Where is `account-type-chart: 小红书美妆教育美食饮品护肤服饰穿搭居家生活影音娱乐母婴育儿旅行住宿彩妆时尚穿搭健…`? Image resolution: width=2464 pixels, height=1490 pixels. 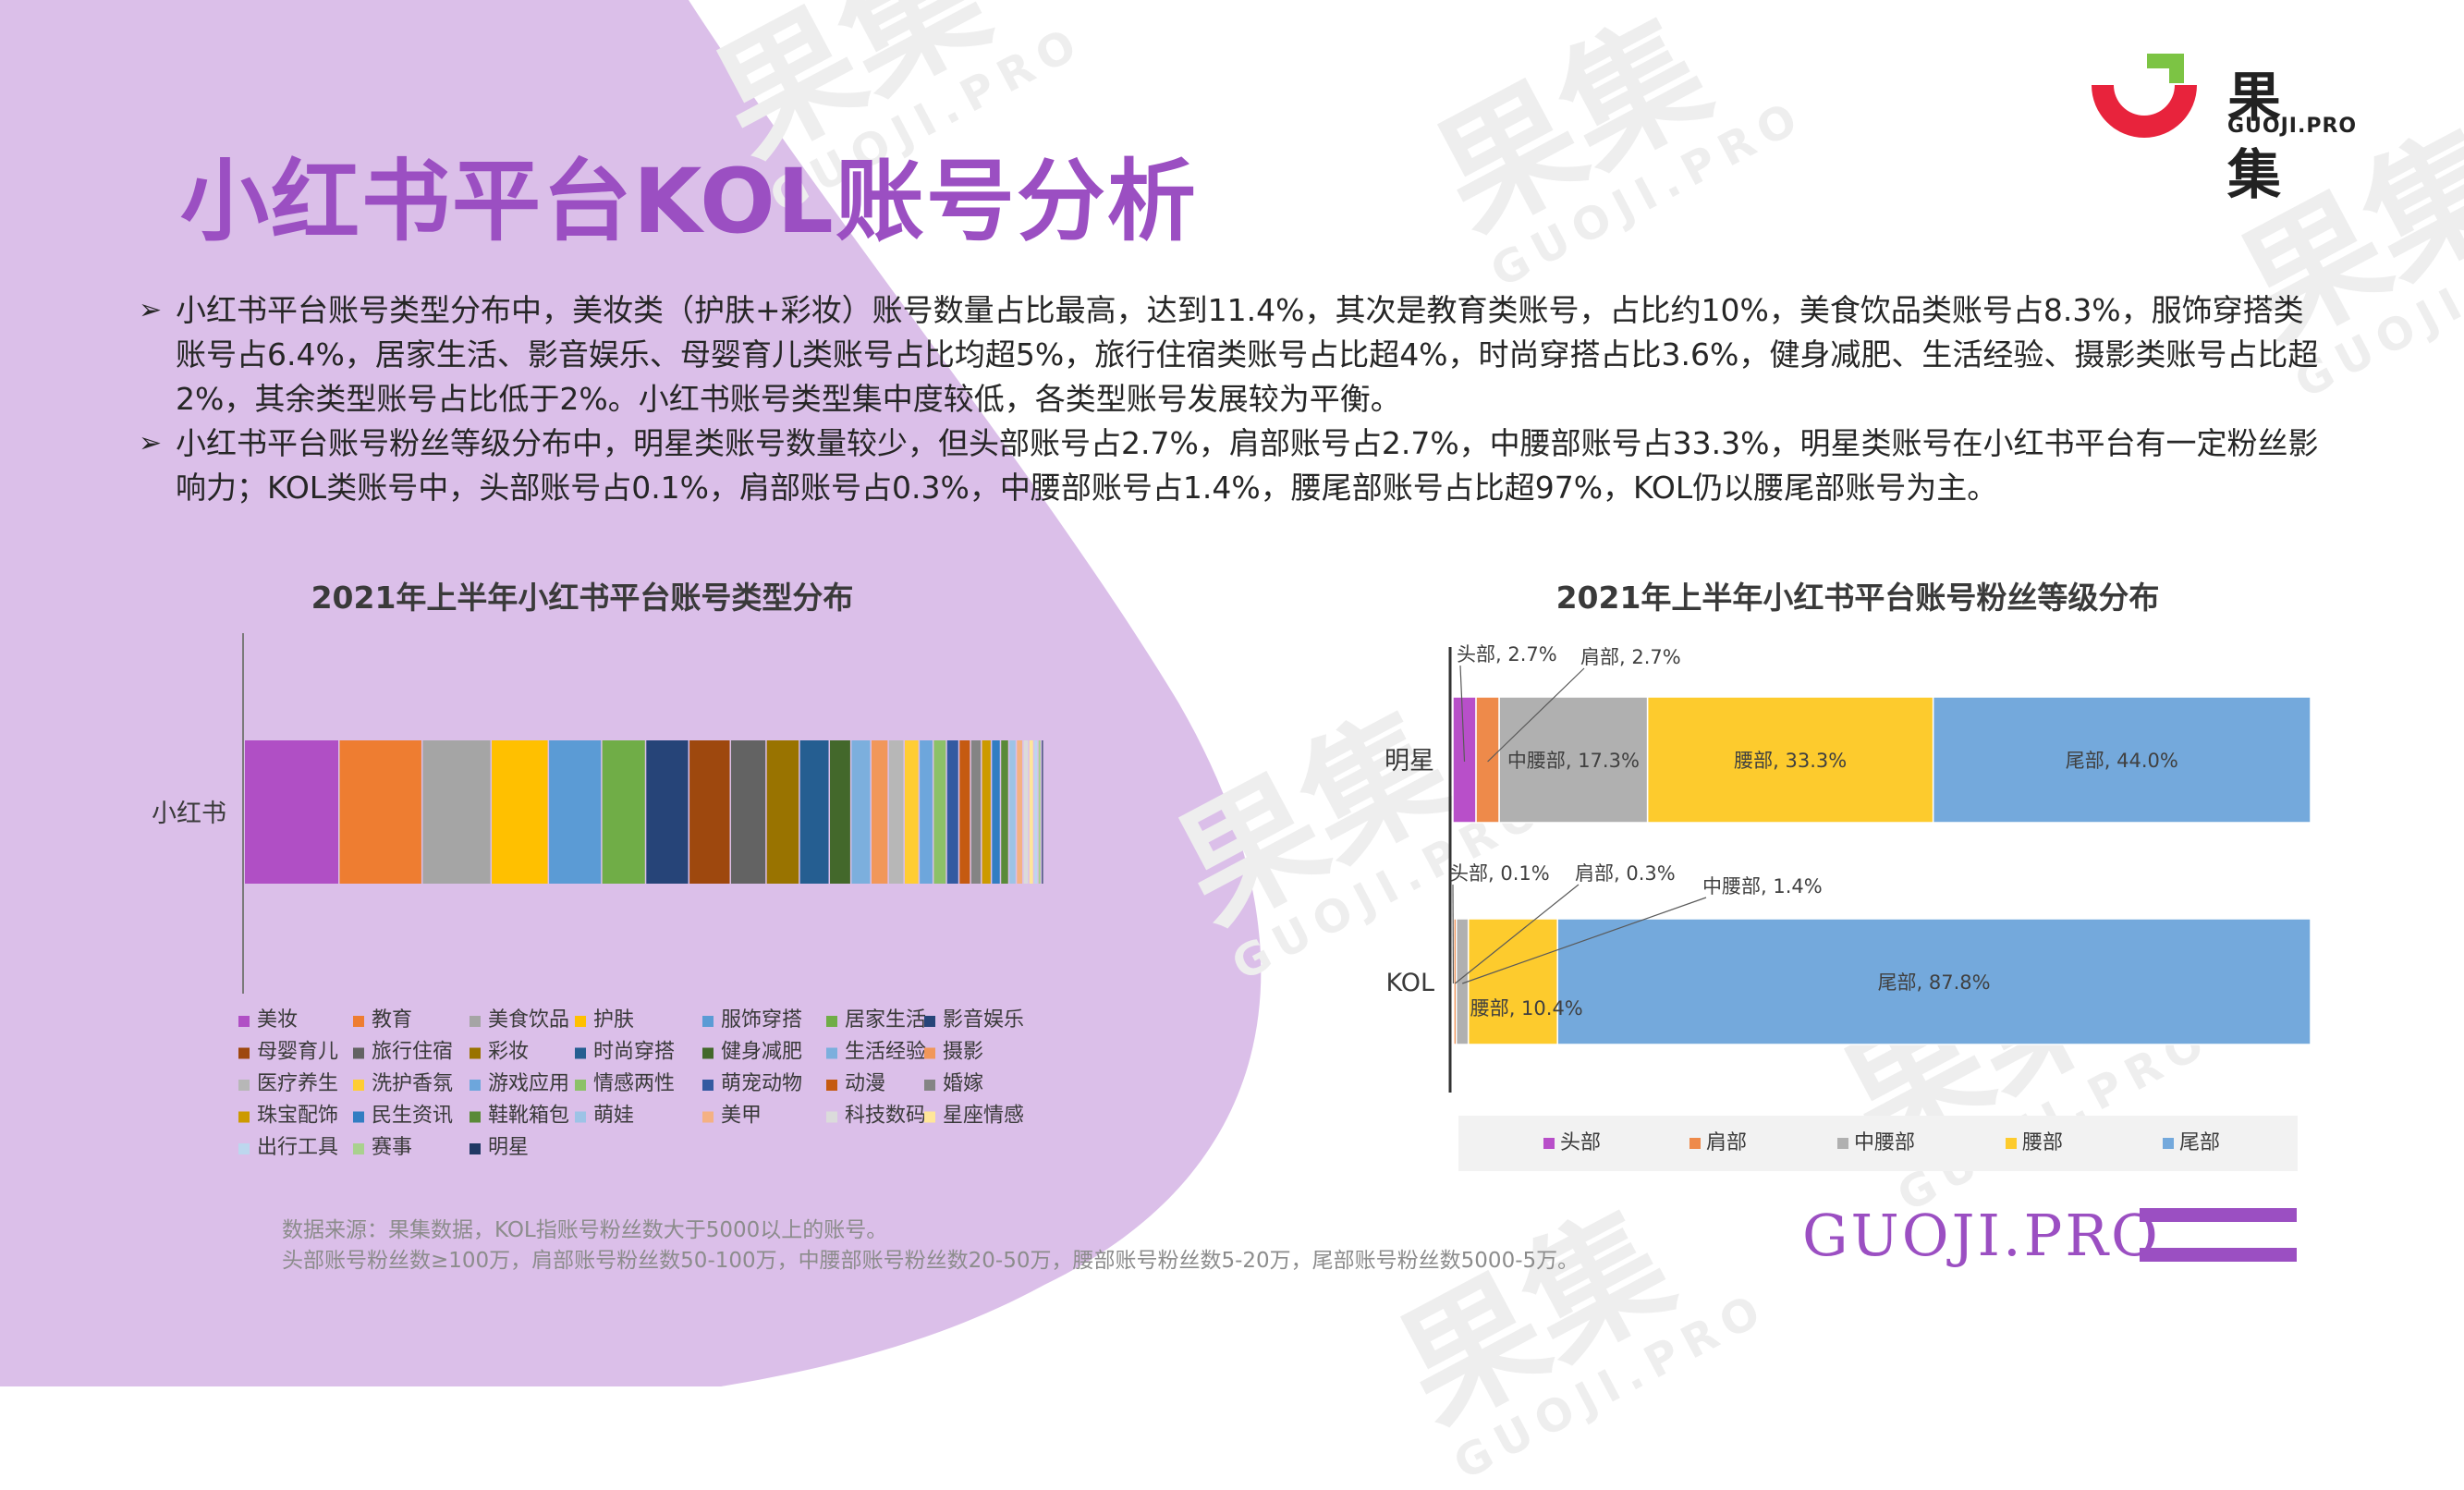
account-type-chart: 小红书美妆教育美食饮品护肤服饰穿搭居家生活影音娱乐母婴育儿旅行住宿彩妆时尚穿搭健… is located at coordinates (610, 902).